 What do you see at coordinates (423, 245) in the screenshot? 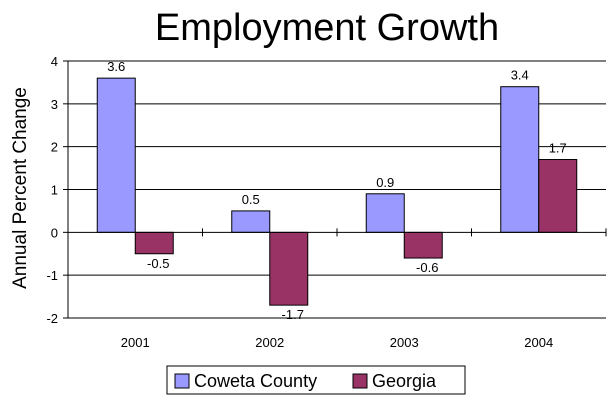
I see `bar-georgia-2003` at bounding box center [423, 245].